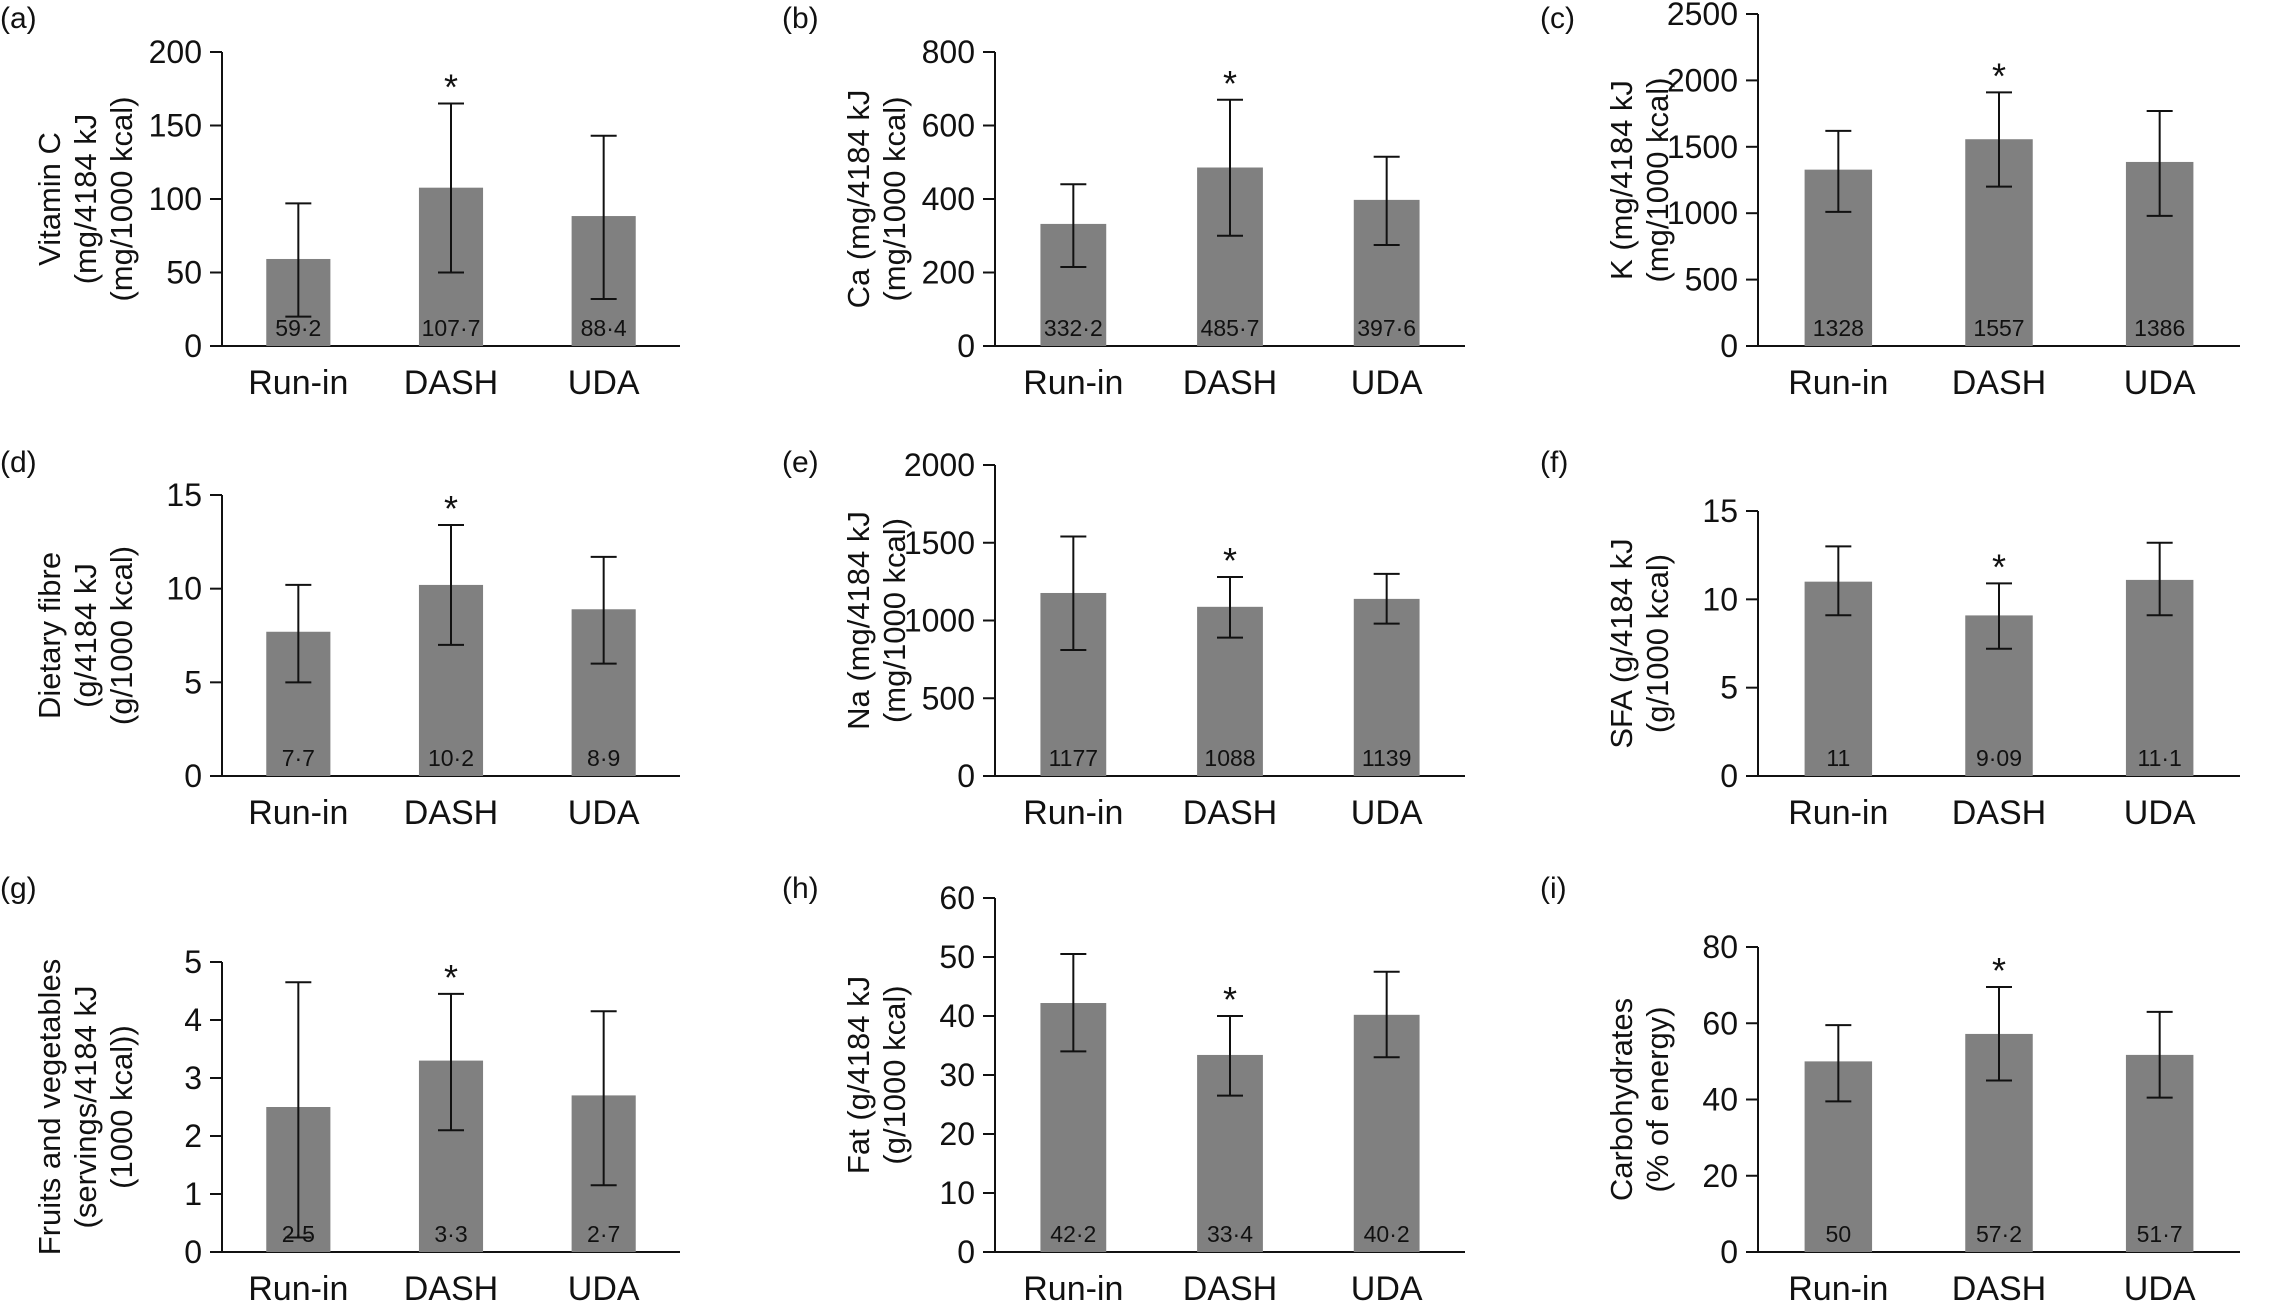 The height and width of the screenshot is (1306, 2277). Describe the element at coordinates (451, 328) in the screenshot. I see `chart-1-value-label-2: 107·7` at that location.